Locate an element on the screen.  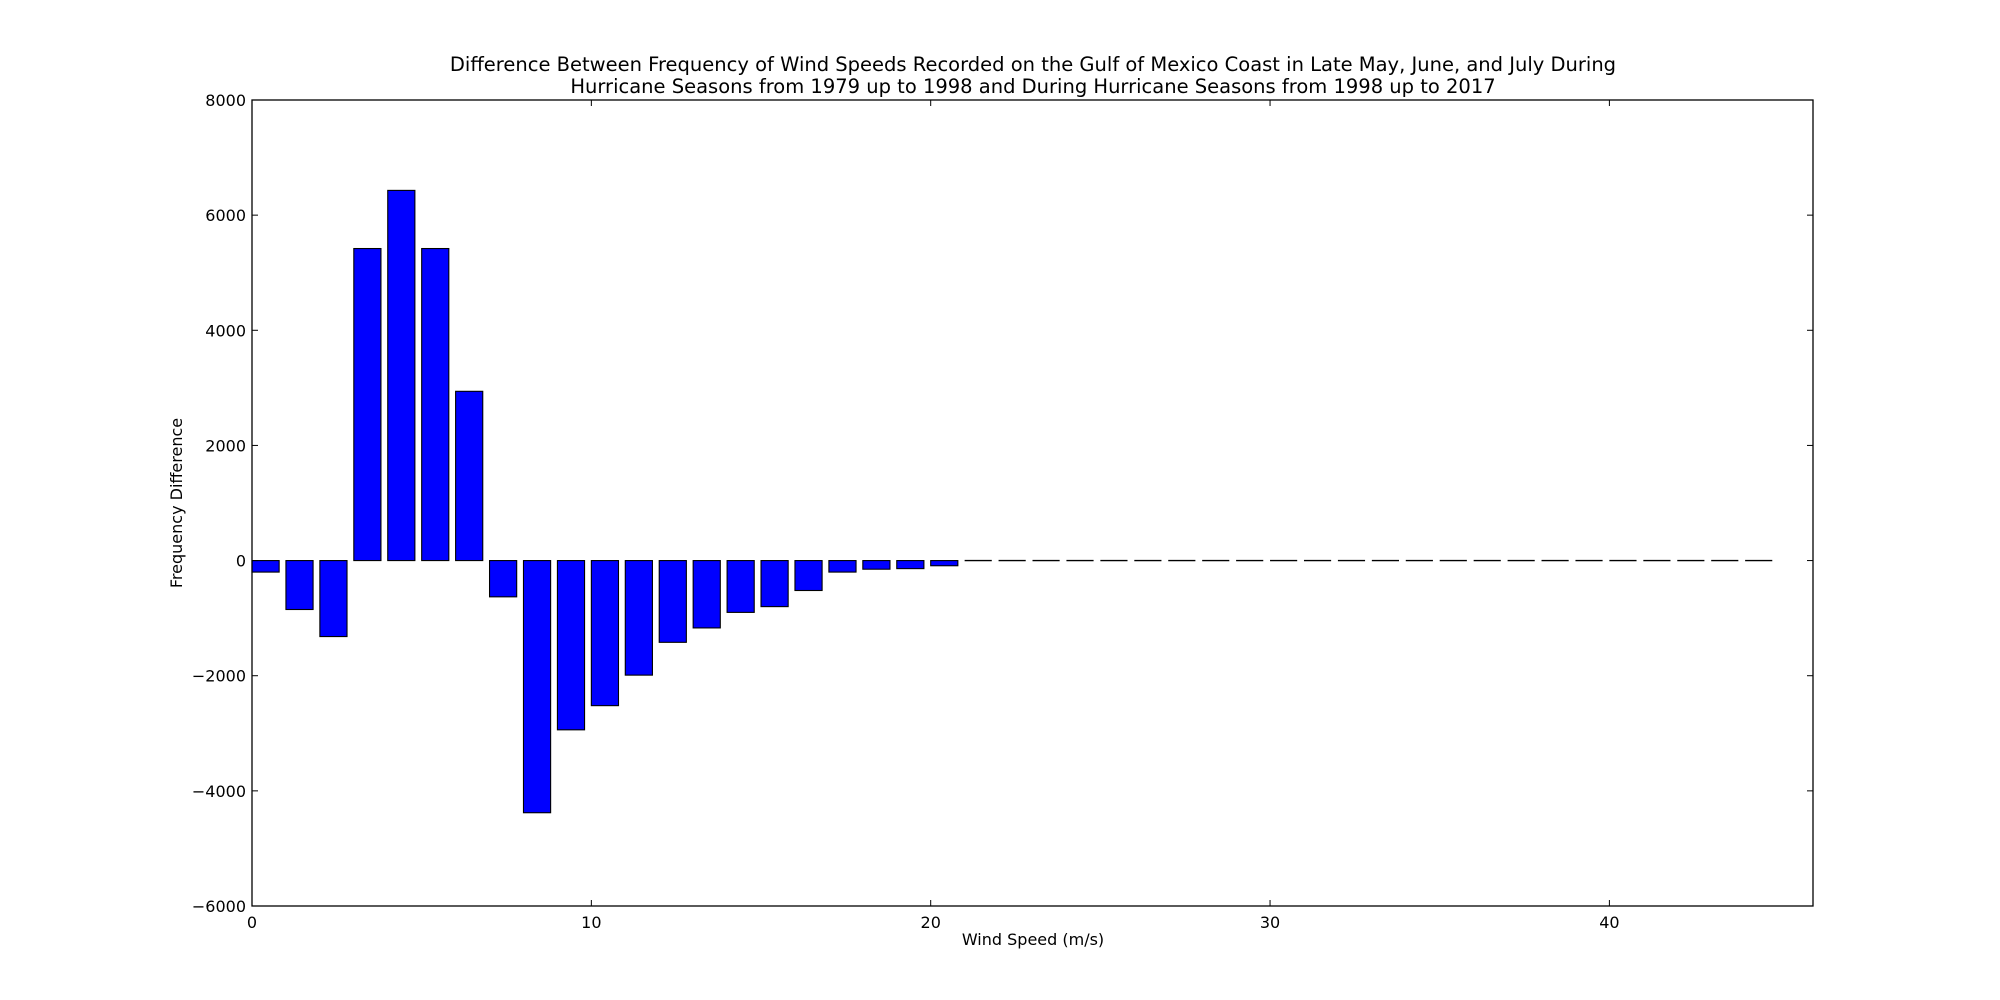
y-tick-label: 2000 is located at coordinates (225, 445).